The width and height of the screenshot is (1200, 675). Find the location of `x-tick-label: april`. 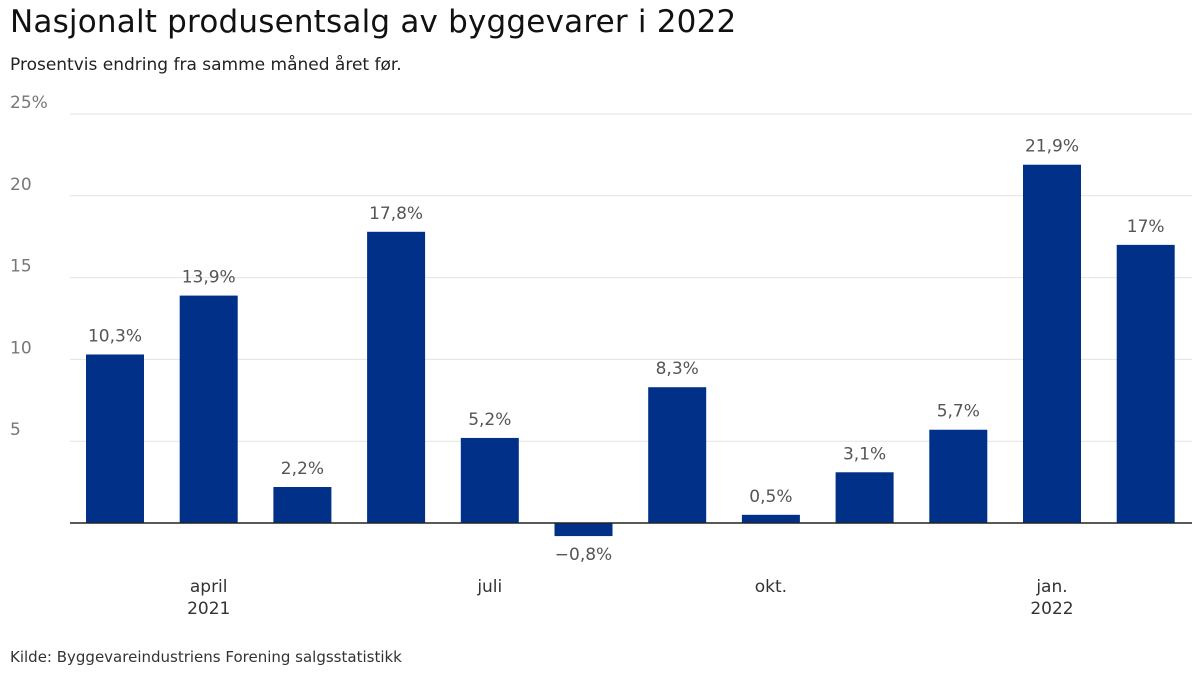

x-tick-label: april is located at coordinates (209, 587).